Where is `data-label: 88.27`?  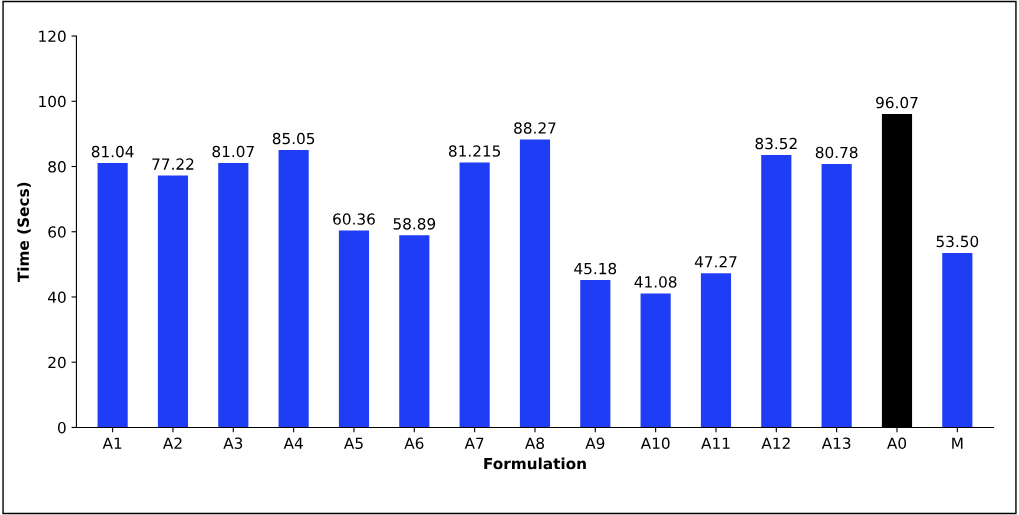 data-label: 88.27 is located at coordinates (535, 128).